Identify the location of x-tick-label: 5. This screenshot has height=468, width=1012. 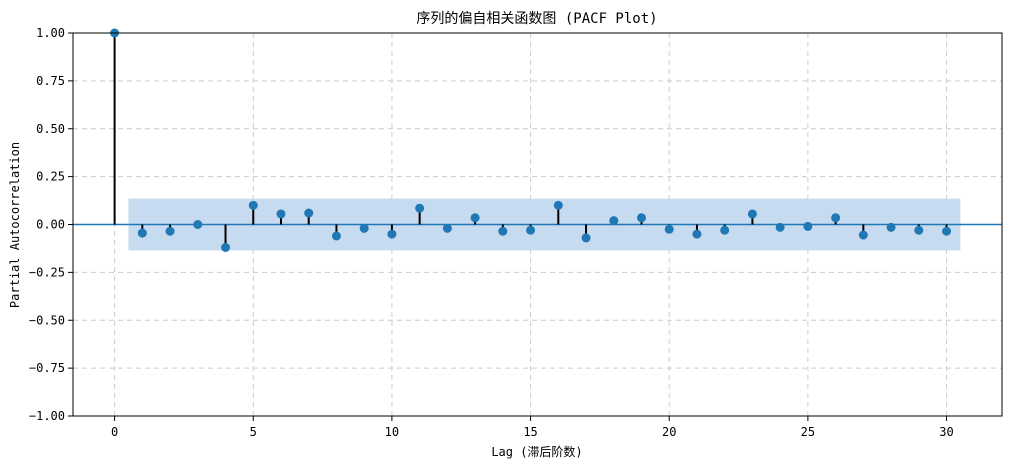
(253, 432).